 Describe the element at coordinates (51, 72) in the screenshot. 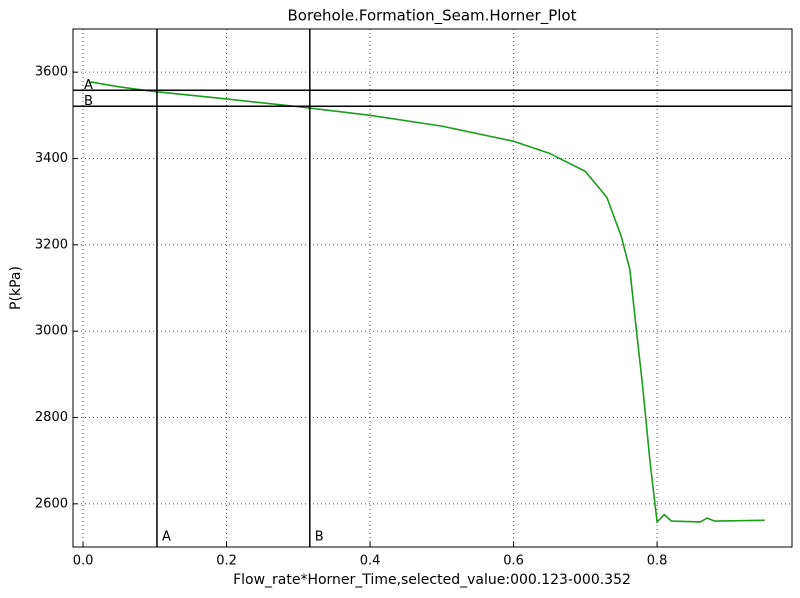

I see `y-tick-label: 3600` at that location.